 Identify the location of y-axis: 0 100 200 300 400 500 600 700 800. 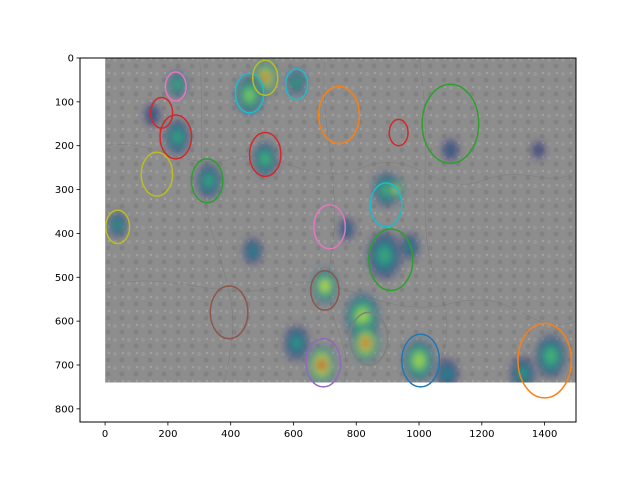
(67, 234).